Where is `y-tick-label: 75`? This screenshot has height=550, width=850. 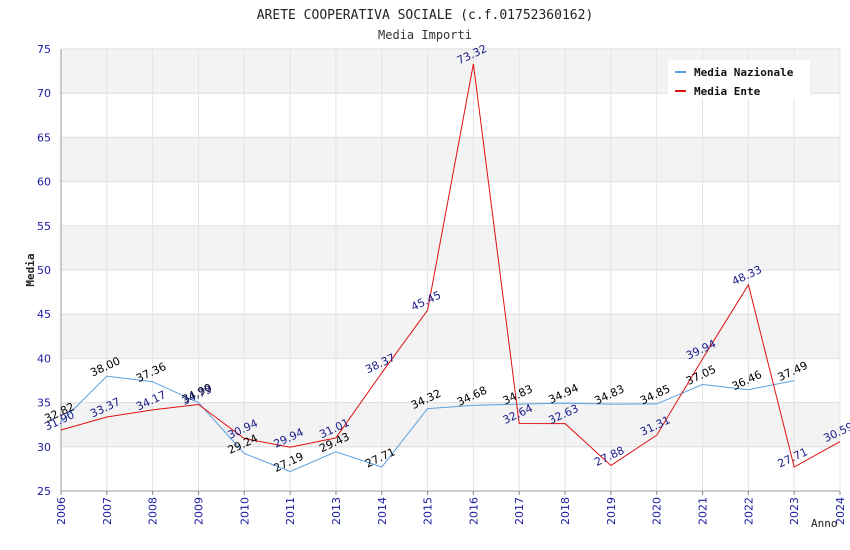
y-tick-label: 75 is located at coordinates (44, 49).